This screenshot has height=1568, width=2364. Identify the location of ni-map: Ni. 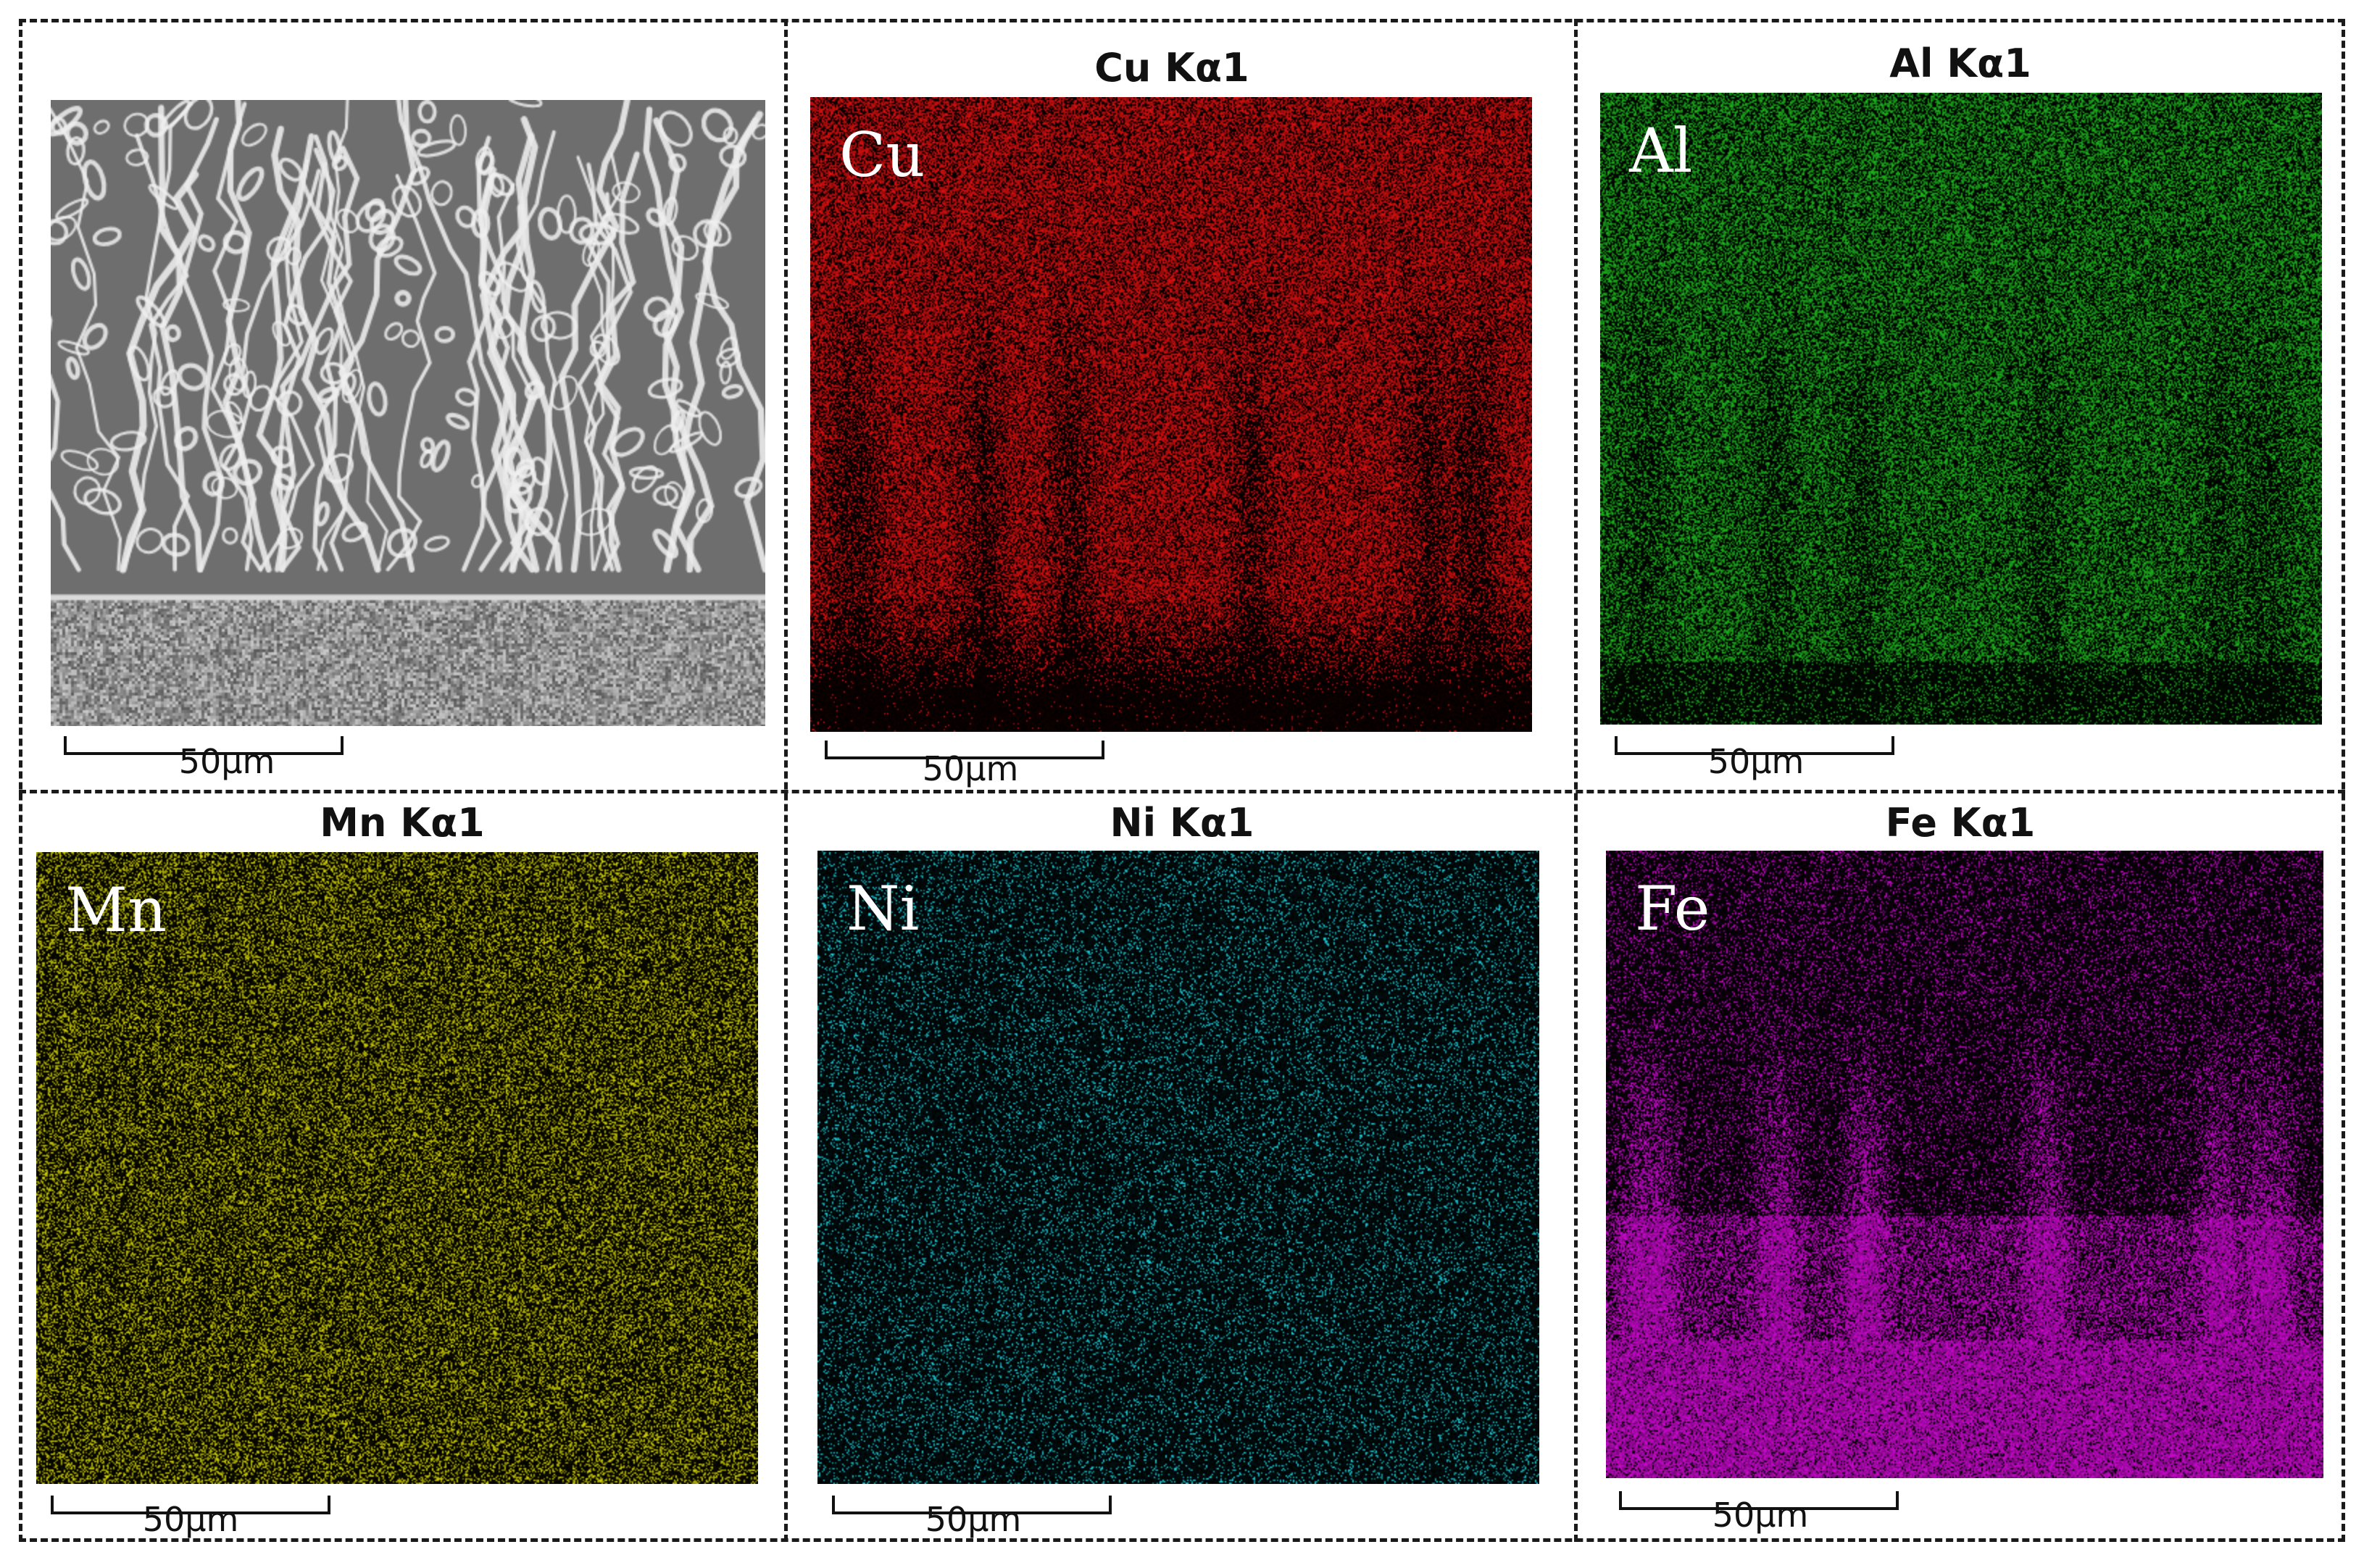
(1178, 1167).